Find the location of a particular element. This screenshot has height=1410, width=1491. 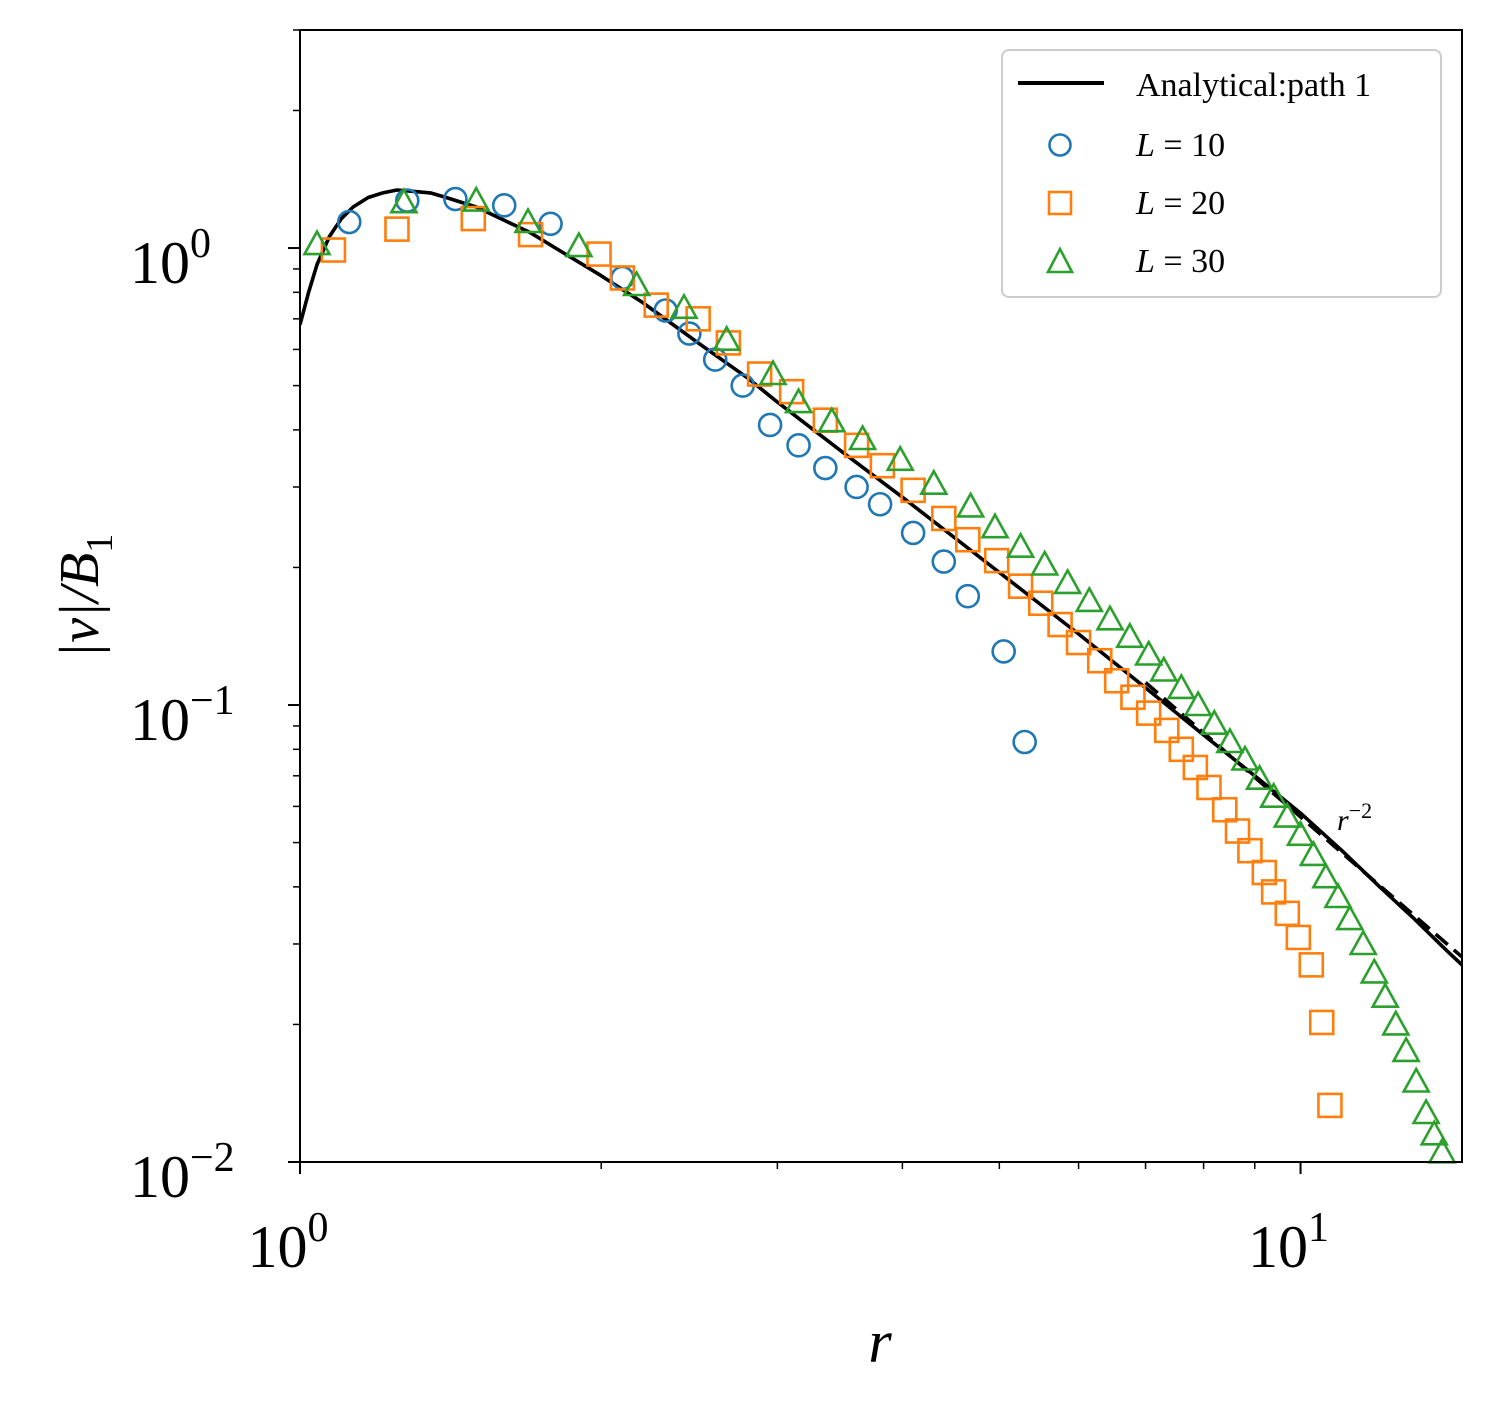

y-axis-label: |v|/B1 is located at coordinates (85, 596).